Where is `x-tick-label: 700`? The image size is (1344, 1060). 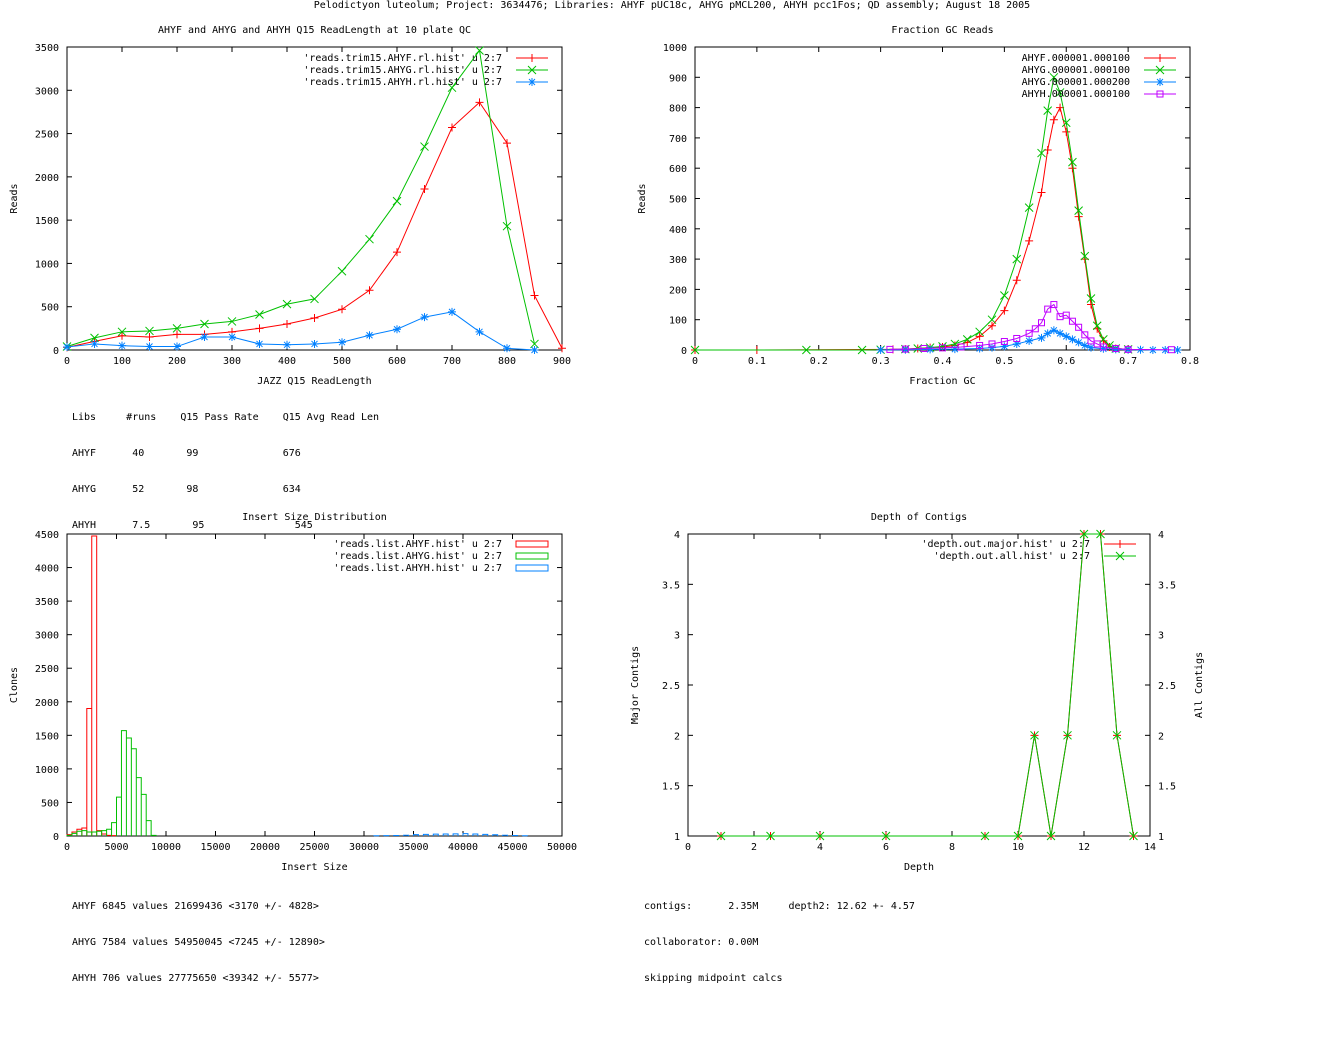
x-tick-label: 700 is located at coordinates (452, 361).